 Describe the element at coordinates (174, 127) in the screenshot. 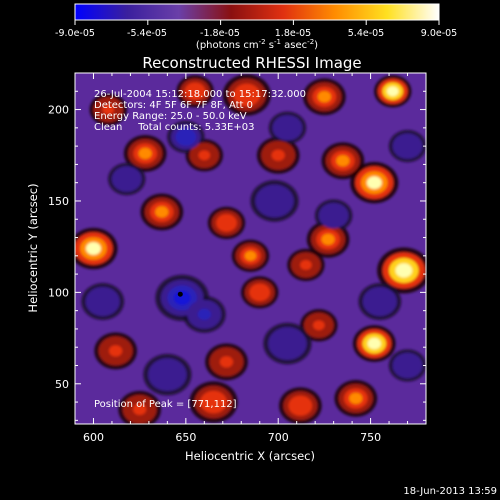

I see `annotation-line: Clean Total counts: 5.33E+03` at that location.